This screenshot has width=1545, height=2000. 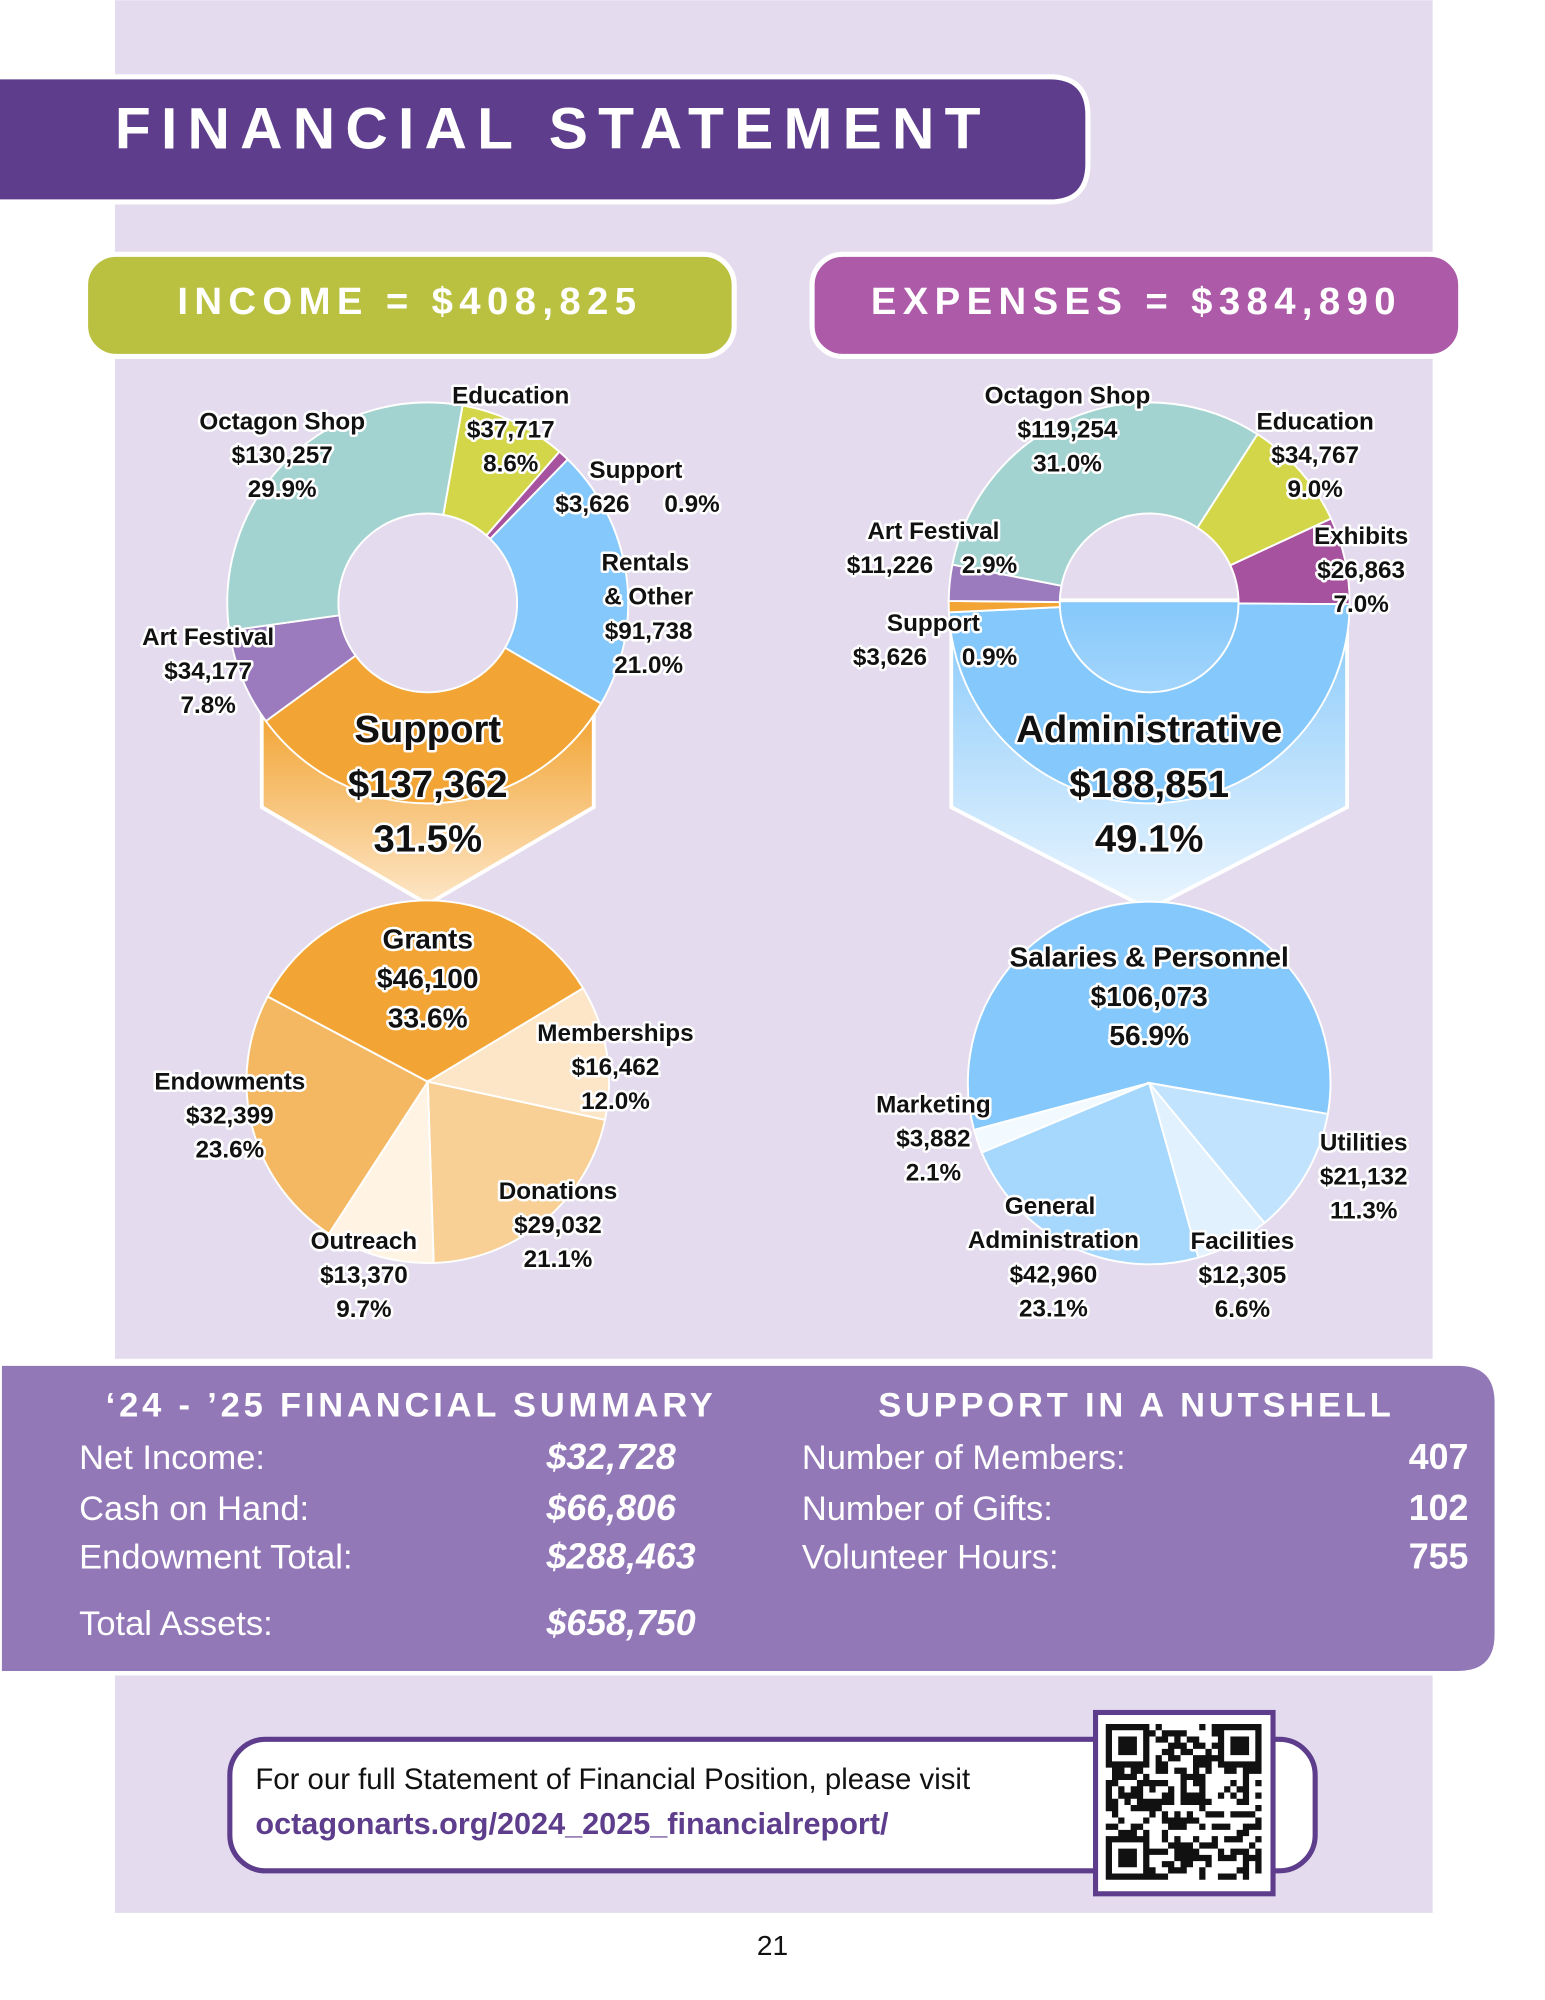 What do you see at coordinates (1242, 1309) in the screenshot?
I see `slice-percent: 6.6%` at bounding box center [1242, 1309].